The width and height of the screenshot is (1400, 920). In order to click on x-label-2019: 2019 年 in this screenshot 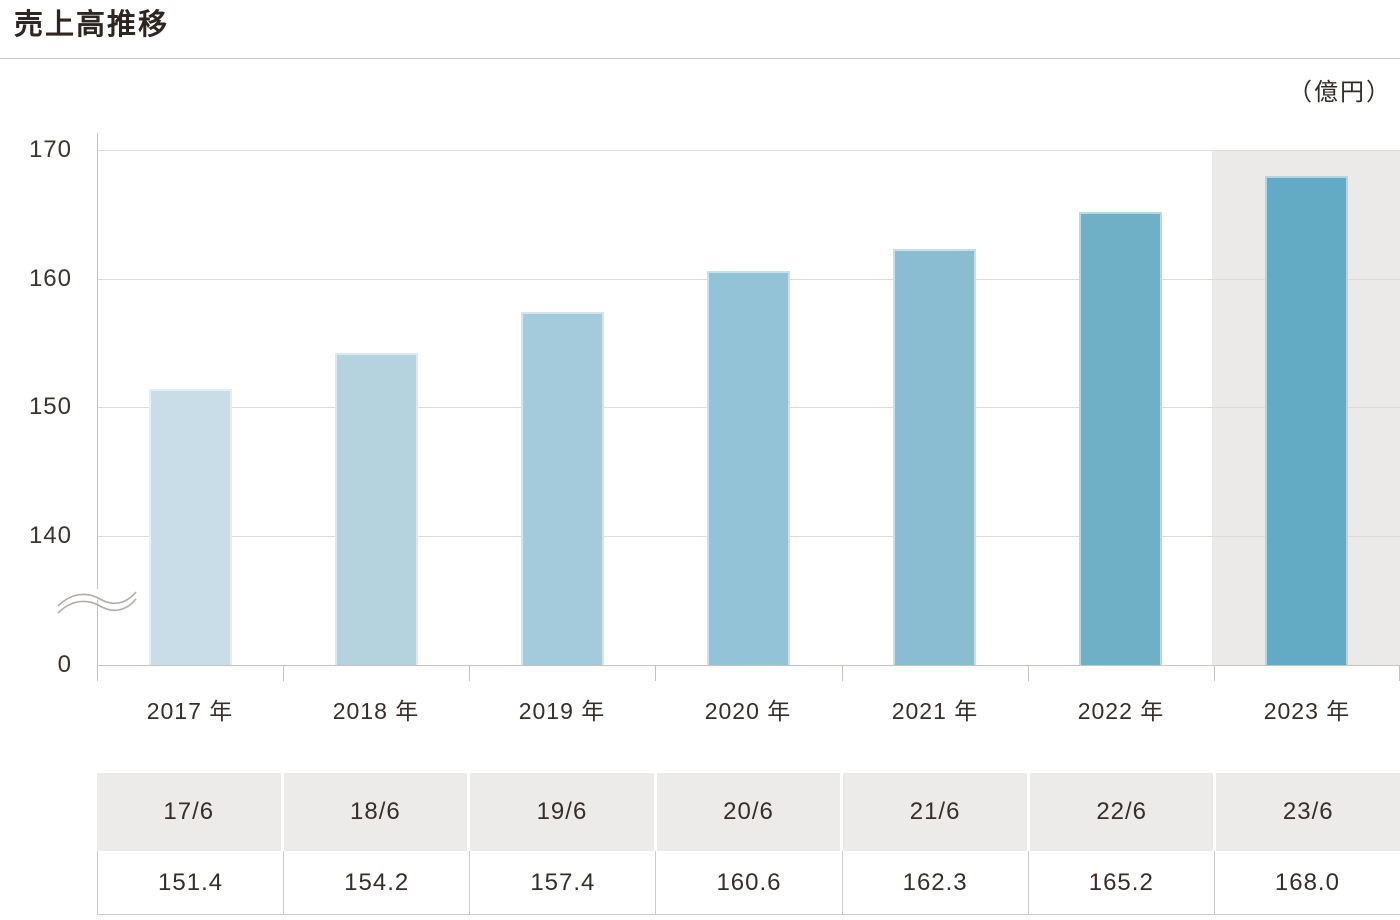, I will do `click(562, 711)`.